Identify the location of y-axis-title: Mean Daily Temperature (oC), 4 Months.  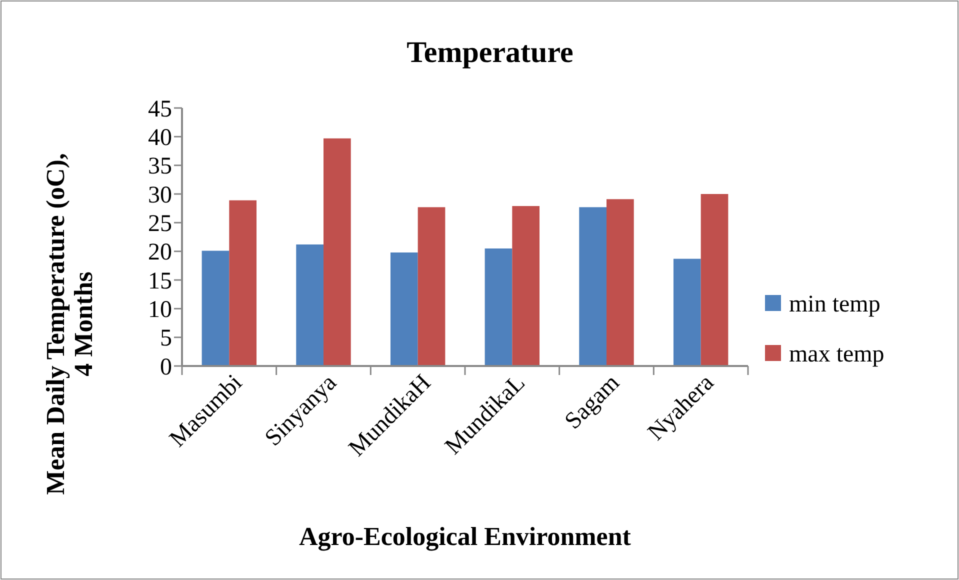
(69, 324).